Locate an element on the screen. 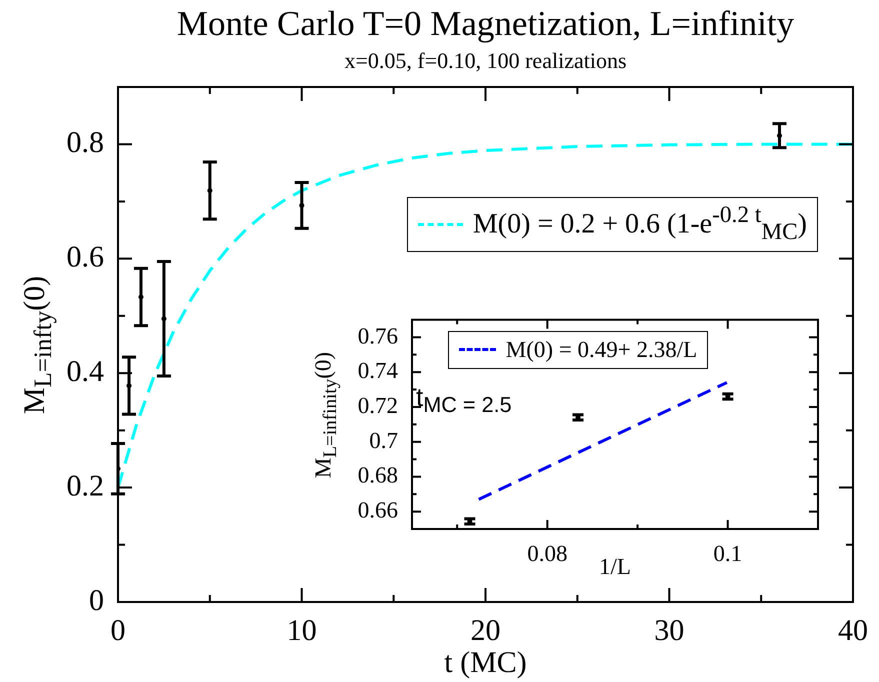  legend-label: M(0) = 0.2 + 0.6 (1-e$^{-0.2 t}$$_{MC}$) is located at coordinates (639, 224).